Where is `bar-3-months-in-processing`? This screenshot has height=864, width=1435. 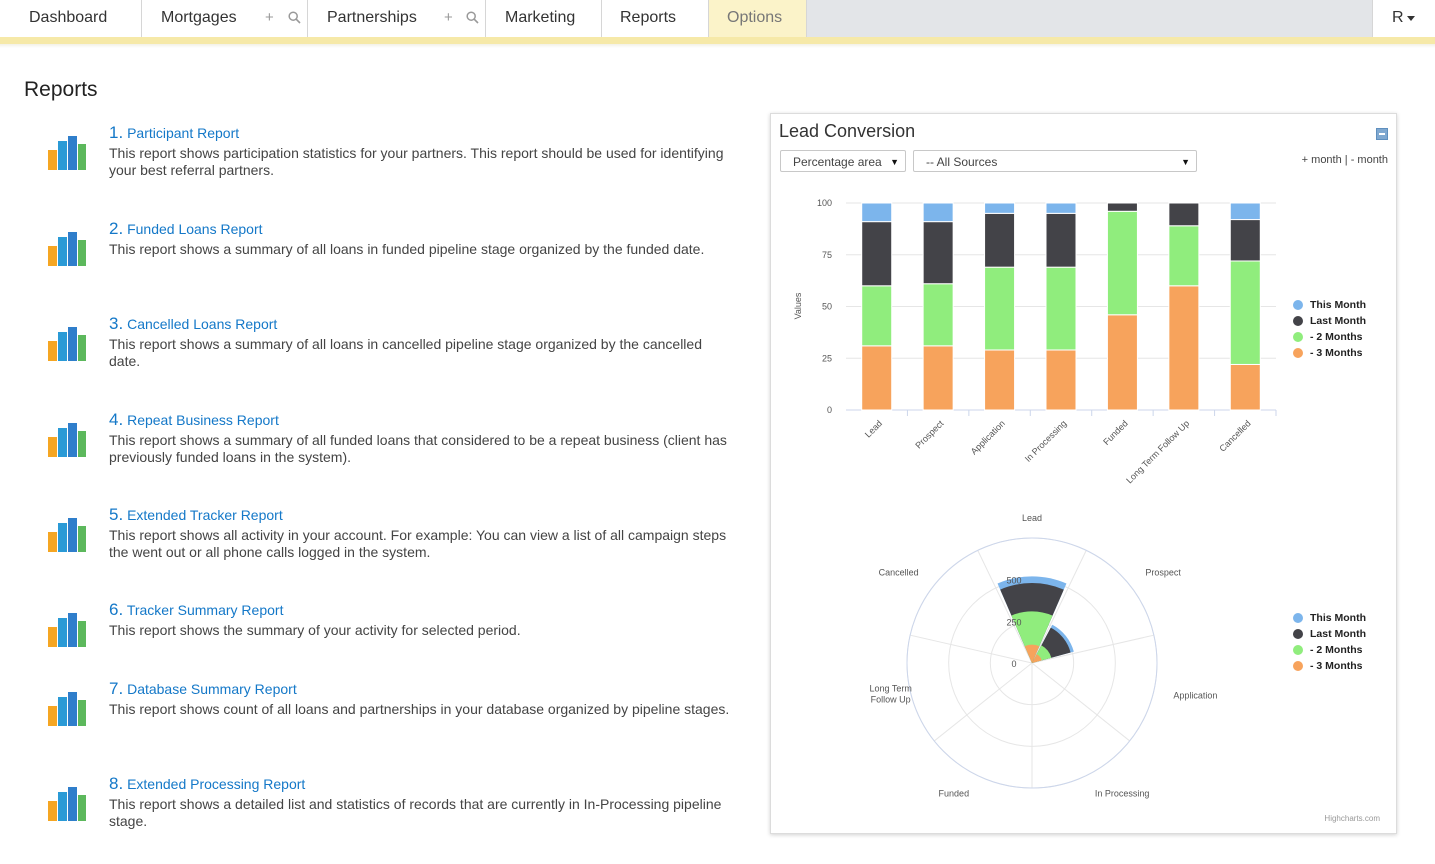
bar-3-months-in-processing is located at coordinates (1061, 380).